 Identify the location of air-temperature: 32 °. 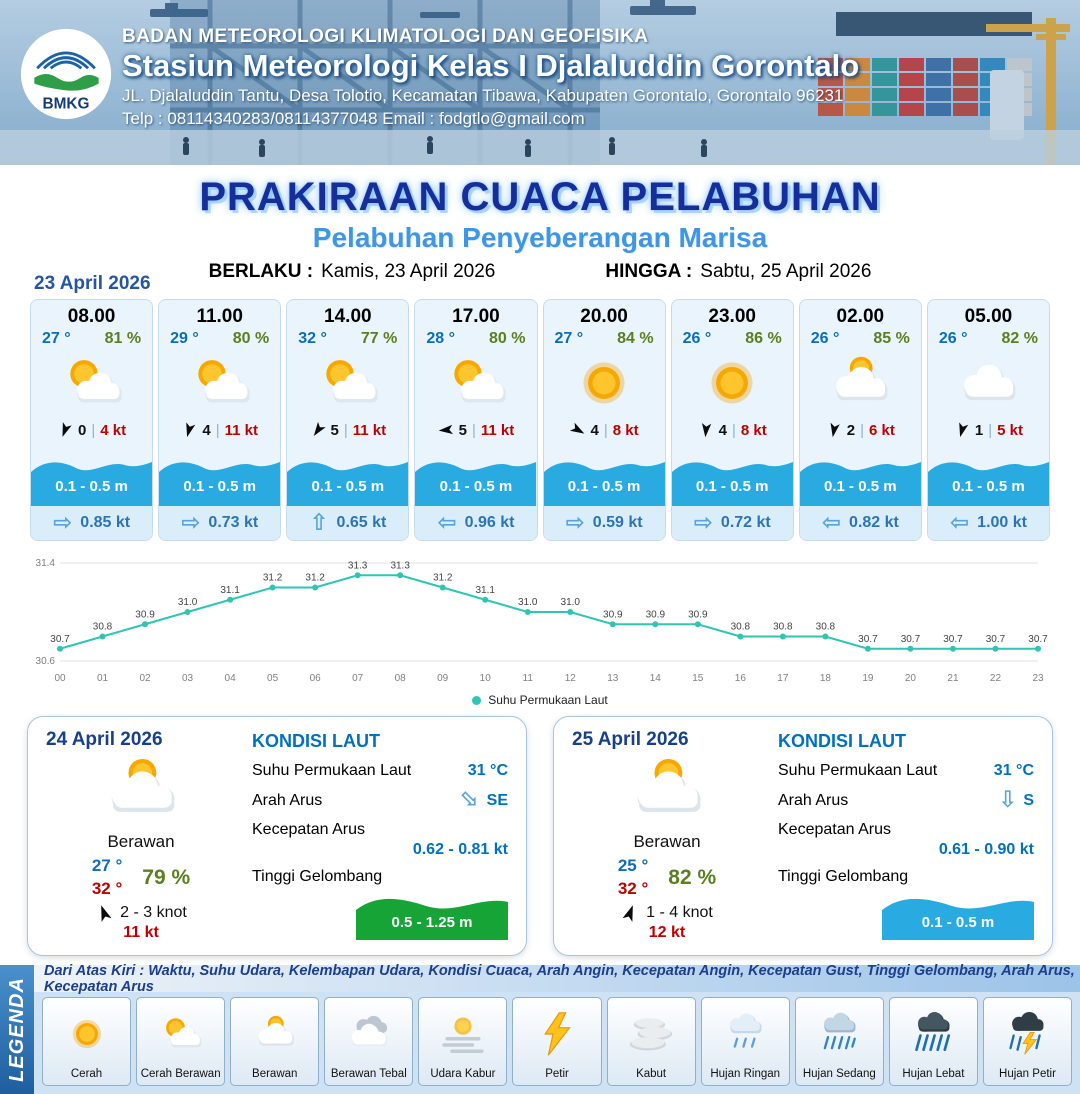
(312, 338).